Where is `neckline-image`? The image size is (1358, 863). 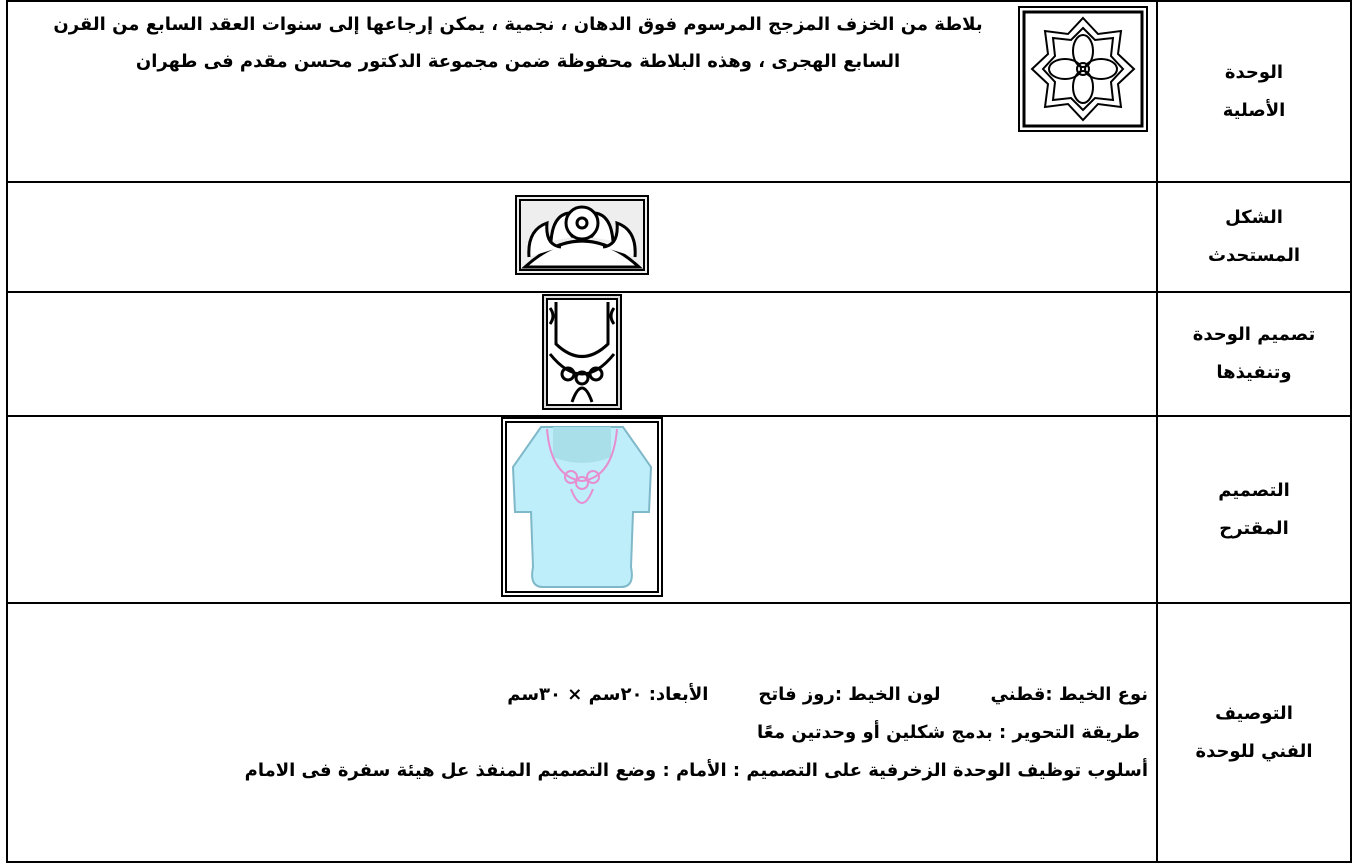
neckline-image is located at coordinates (582, 351).